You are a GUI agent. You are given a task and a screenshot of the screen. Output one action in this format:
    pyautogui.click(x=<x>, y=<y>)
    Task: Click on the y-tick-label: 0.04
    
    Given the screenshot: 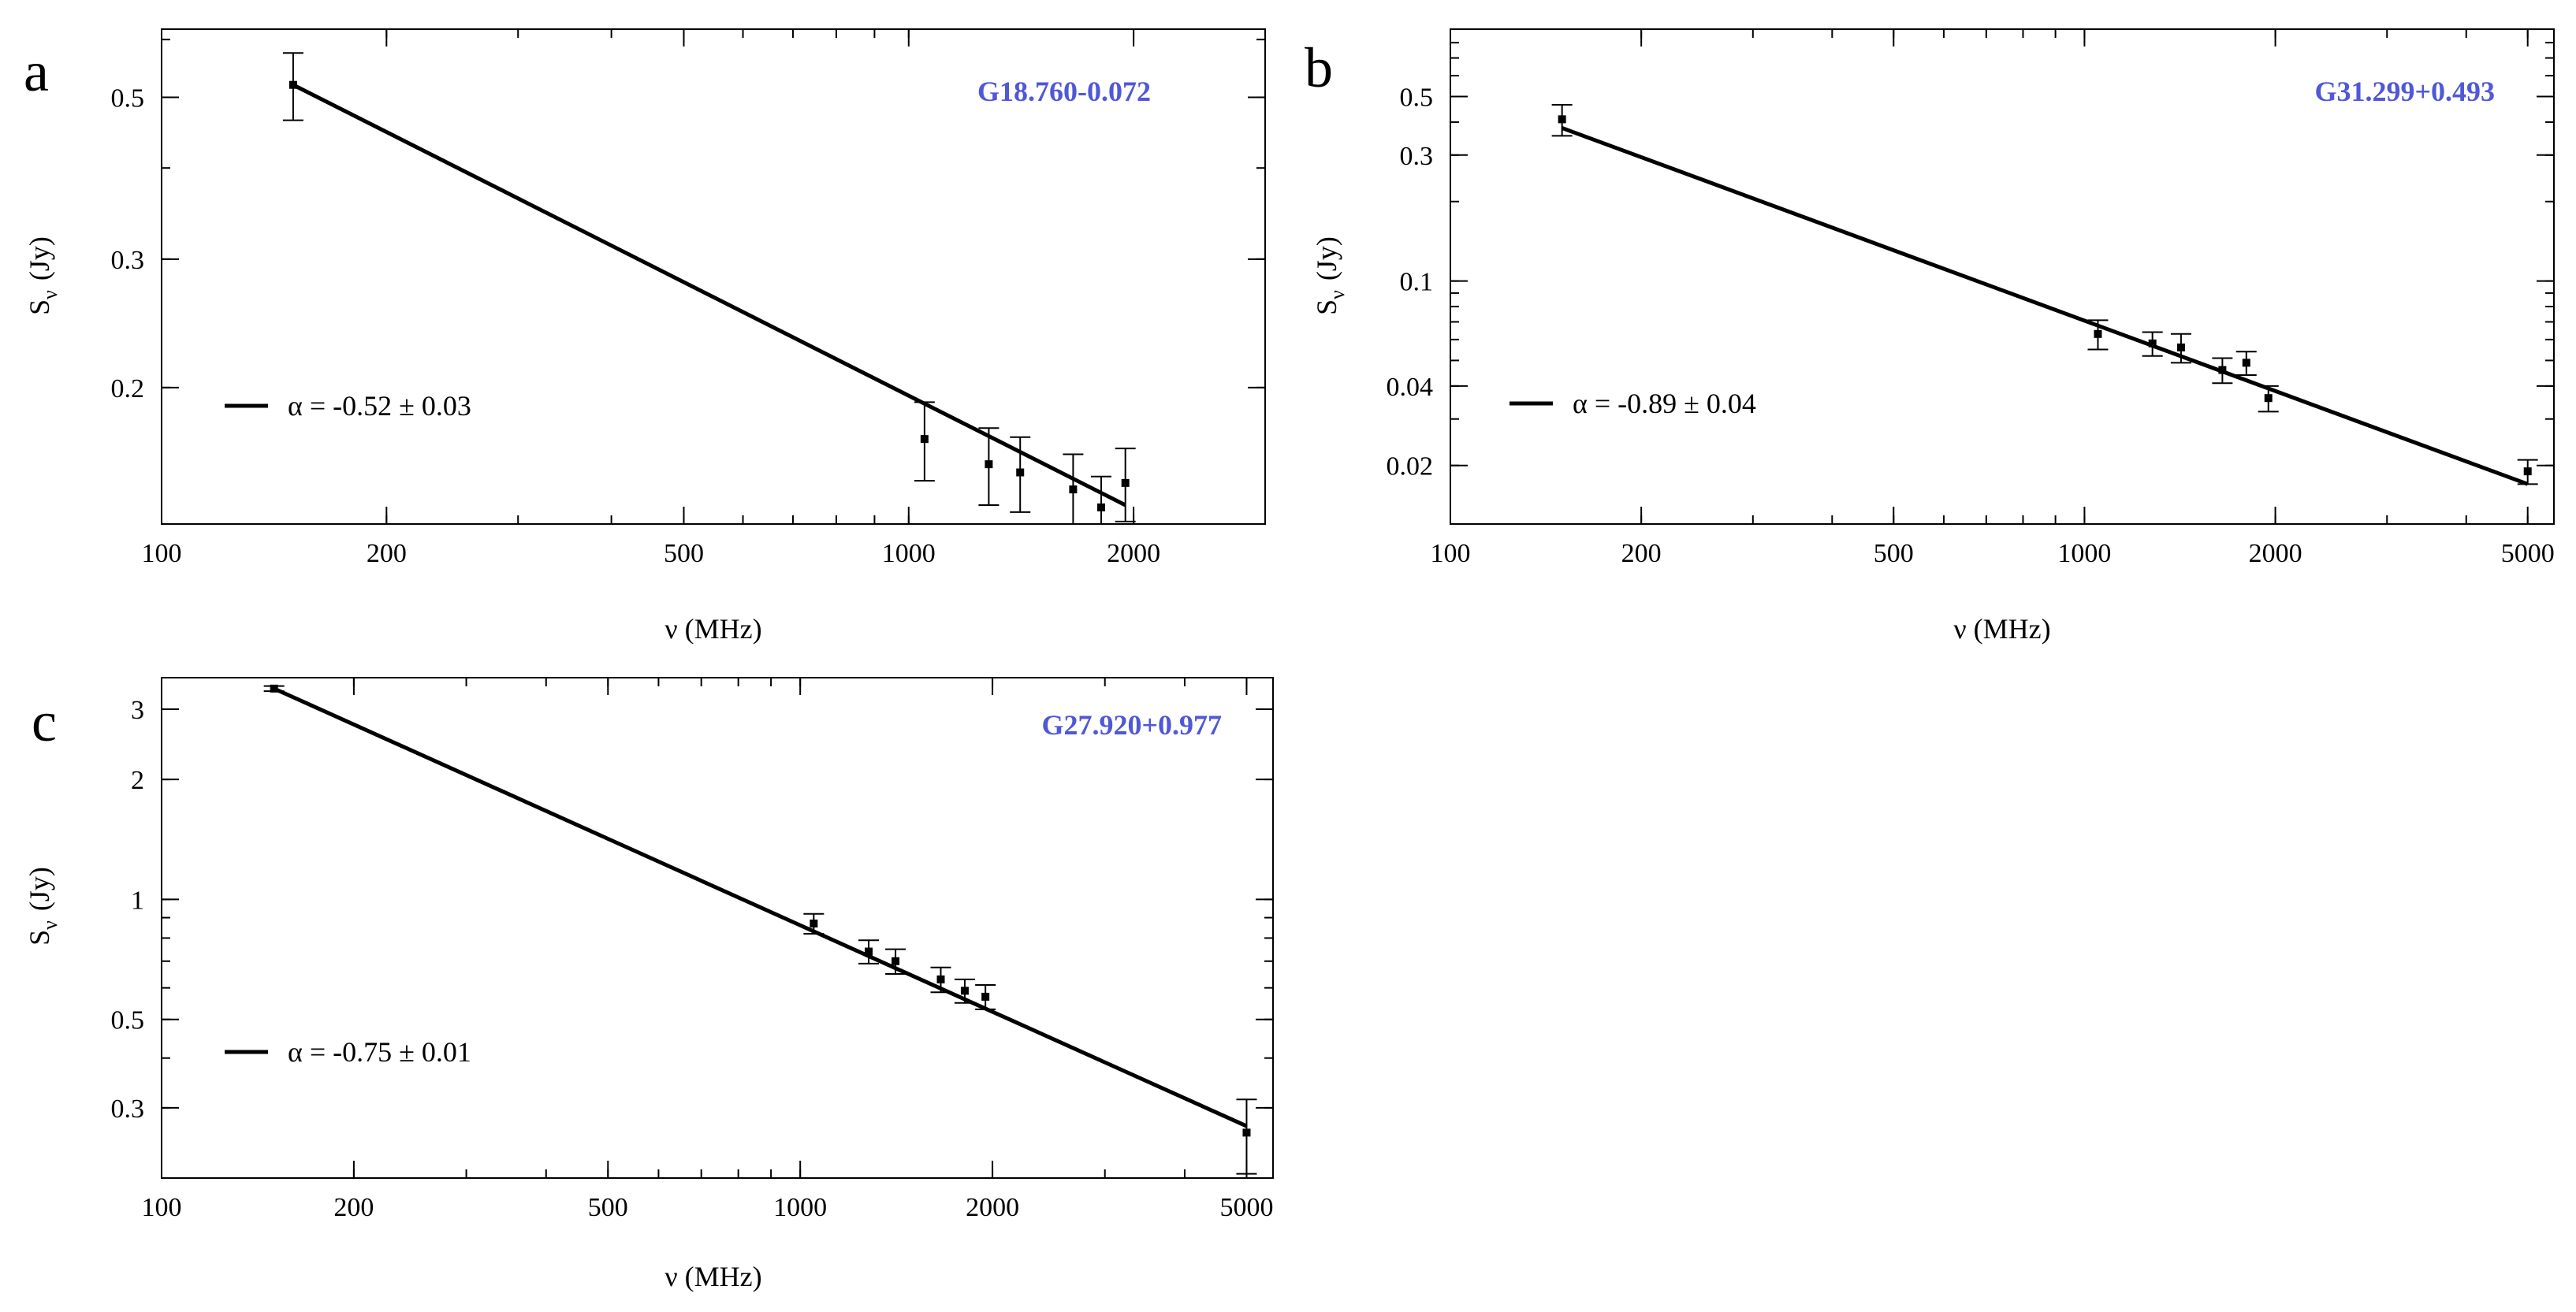 What is the action you would take?
    pyautogui.click(x=1410, y=387)
    